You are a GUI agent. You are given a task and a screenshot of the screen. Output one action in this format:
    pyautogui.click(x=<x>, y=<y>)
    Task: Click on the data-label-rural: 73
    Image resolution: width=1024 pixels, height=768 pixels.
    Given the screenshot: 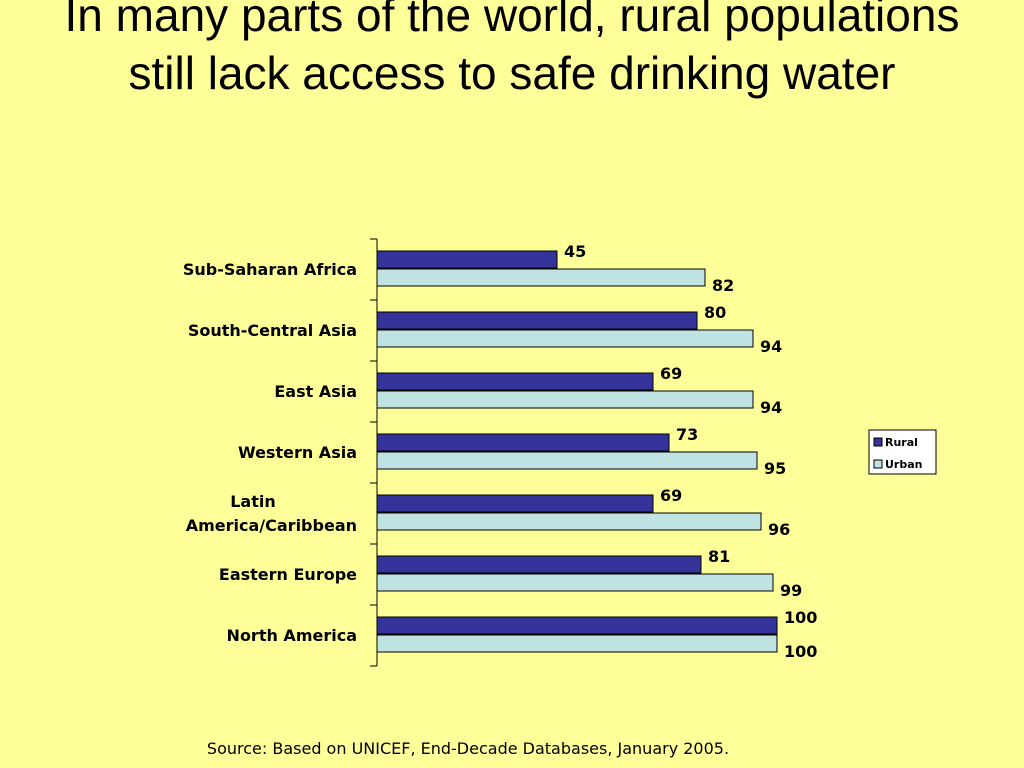 What is the action you would take?
    pyautogui.click(x=687, y=434)
    